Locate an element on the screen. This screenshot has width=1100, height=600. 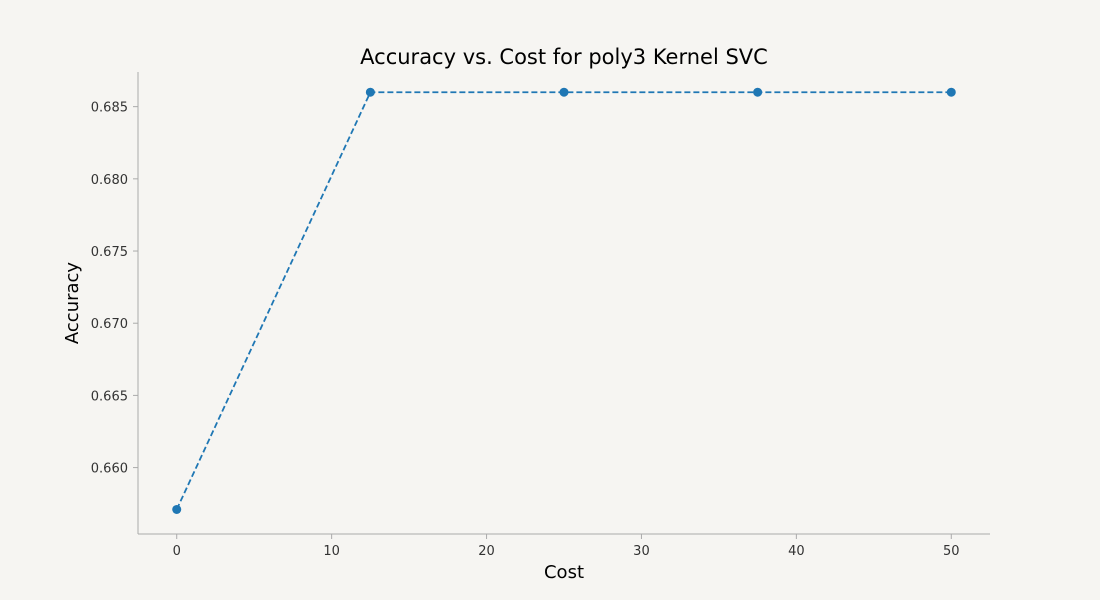
x-tick-label: 10 is located at coordinates (331, 551).